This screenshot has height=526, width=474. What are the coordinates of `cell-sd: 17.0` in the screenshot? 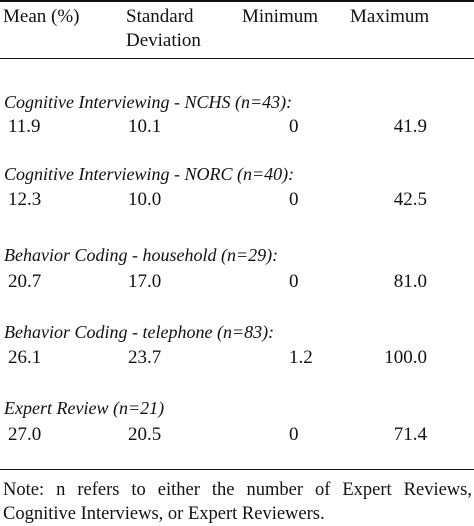 It's located at (145, 281).